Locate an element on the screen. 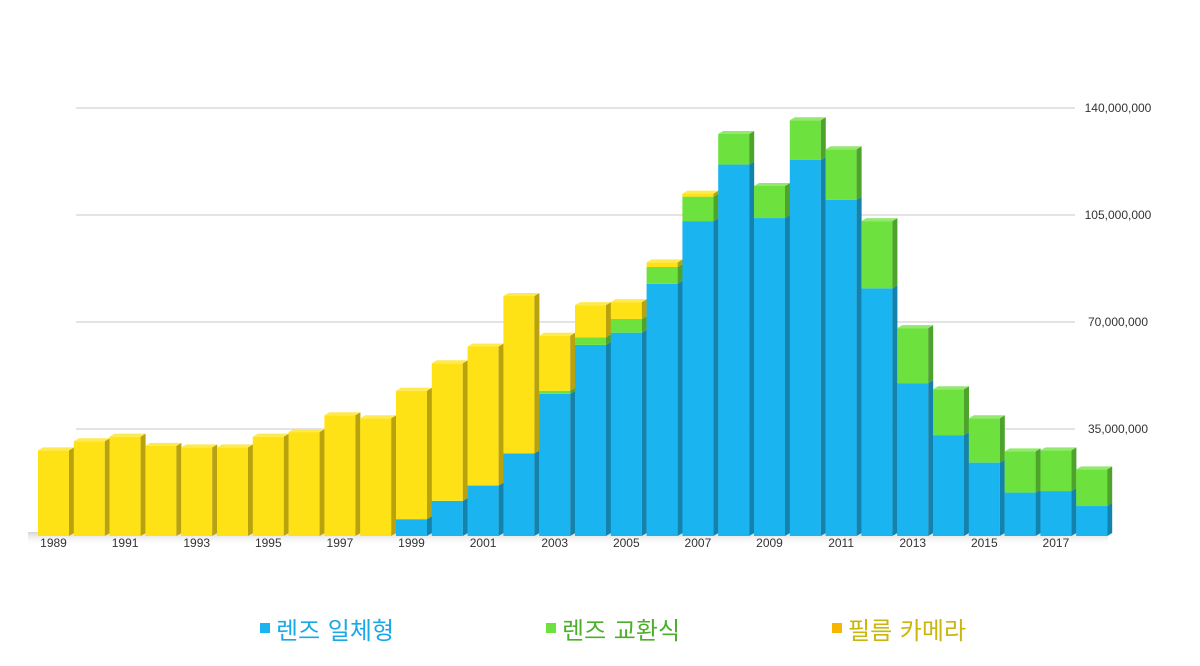  x-tick-label: 1999 is located at coordinates (411, 543).